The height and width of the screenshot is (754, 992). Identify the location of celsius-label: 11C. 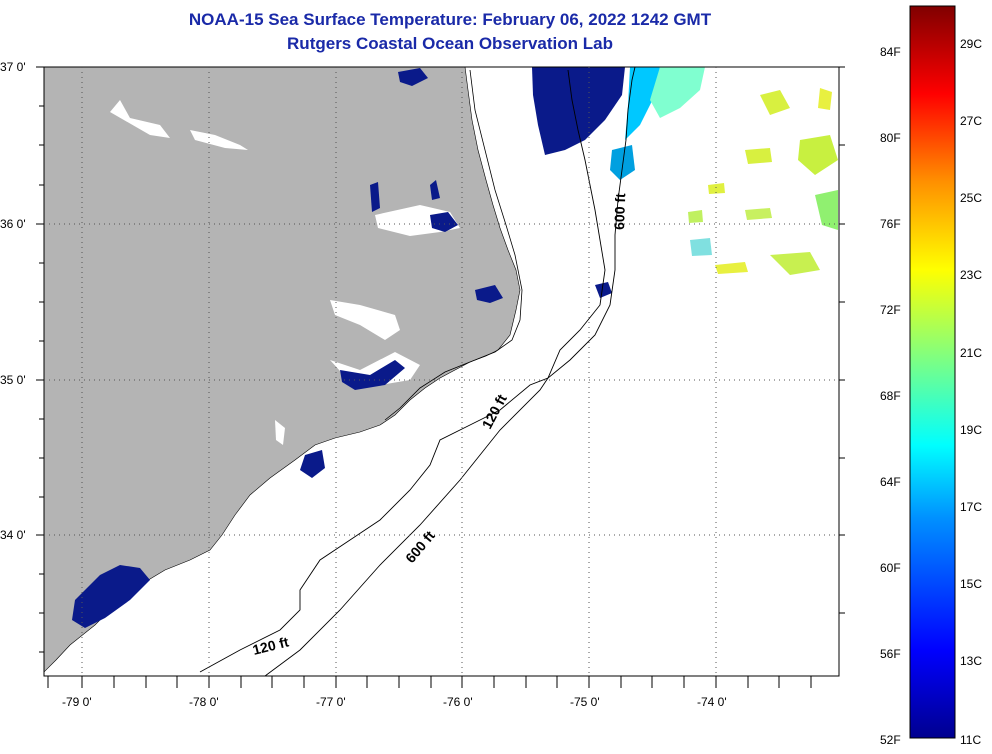
(970, 740).